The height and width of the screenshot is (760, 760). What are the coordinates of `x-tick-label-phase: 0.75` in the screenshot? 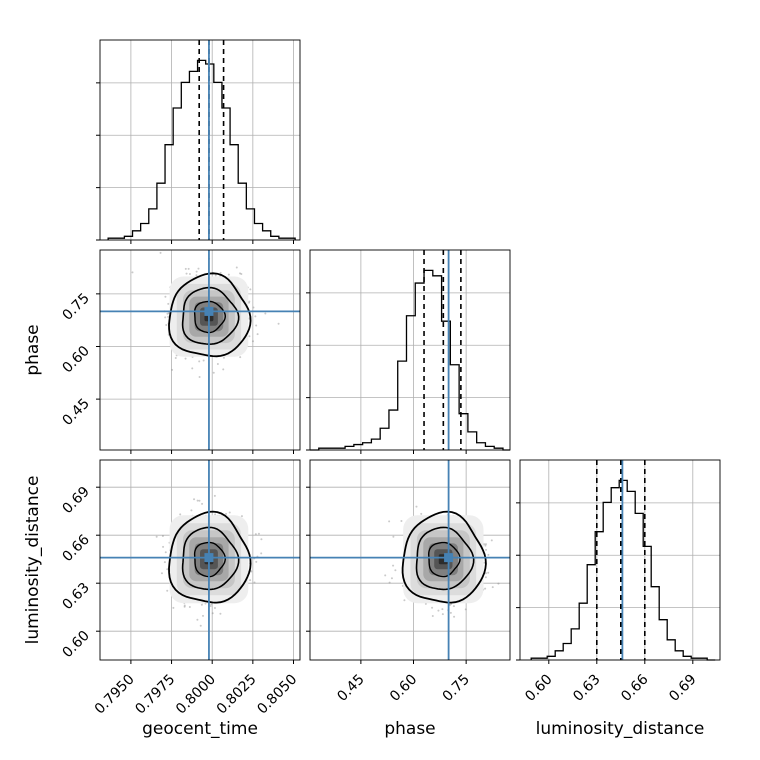 It's located at (456, 688).